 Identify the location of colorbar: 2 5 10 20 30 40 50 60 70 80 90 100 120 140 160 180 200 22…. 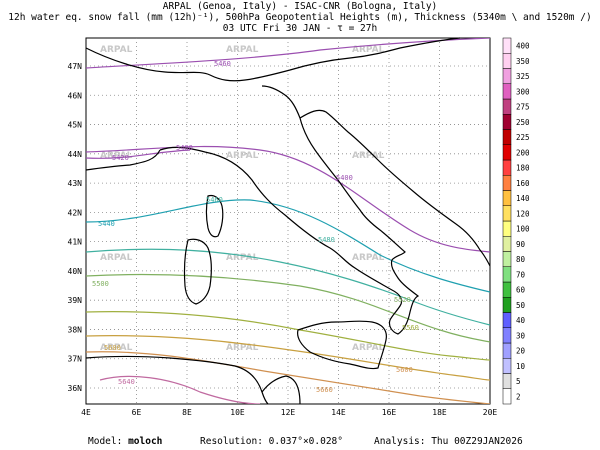
(516, 221).